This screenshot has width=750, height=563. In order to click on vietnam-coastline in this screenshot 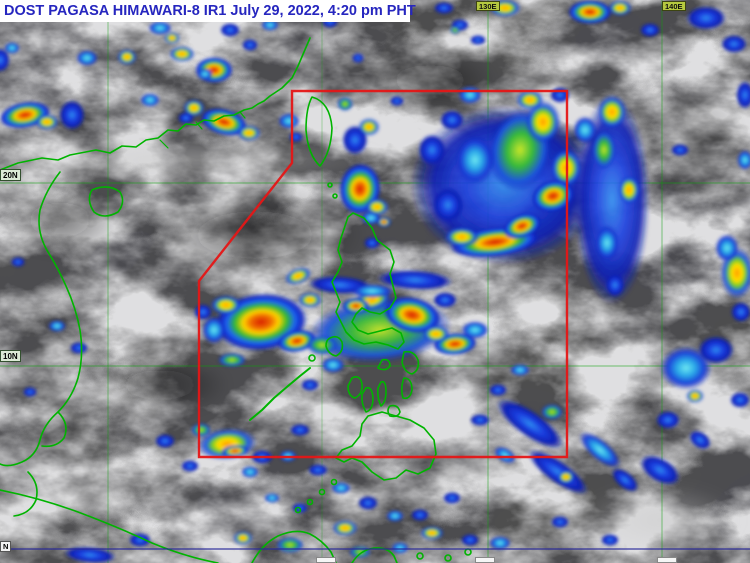, I will do `click(41, 319)`.